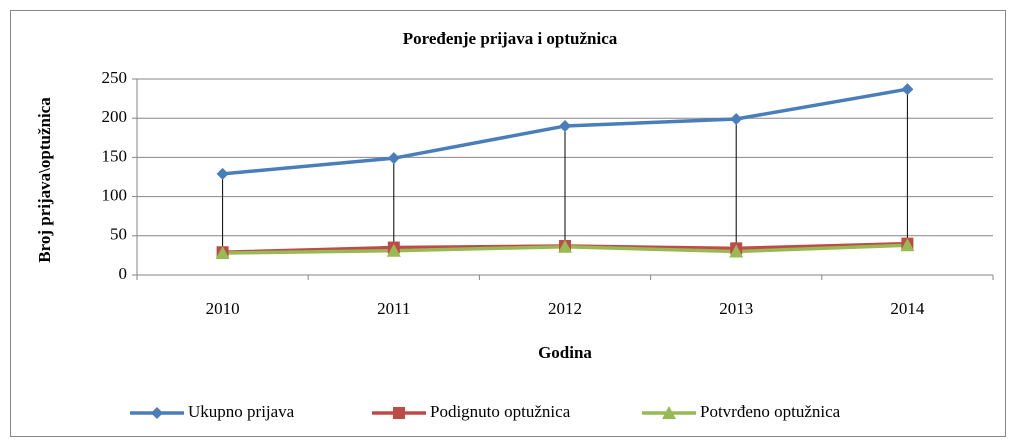  I want to click on x-tick-label: 2013, so click(736, 308).